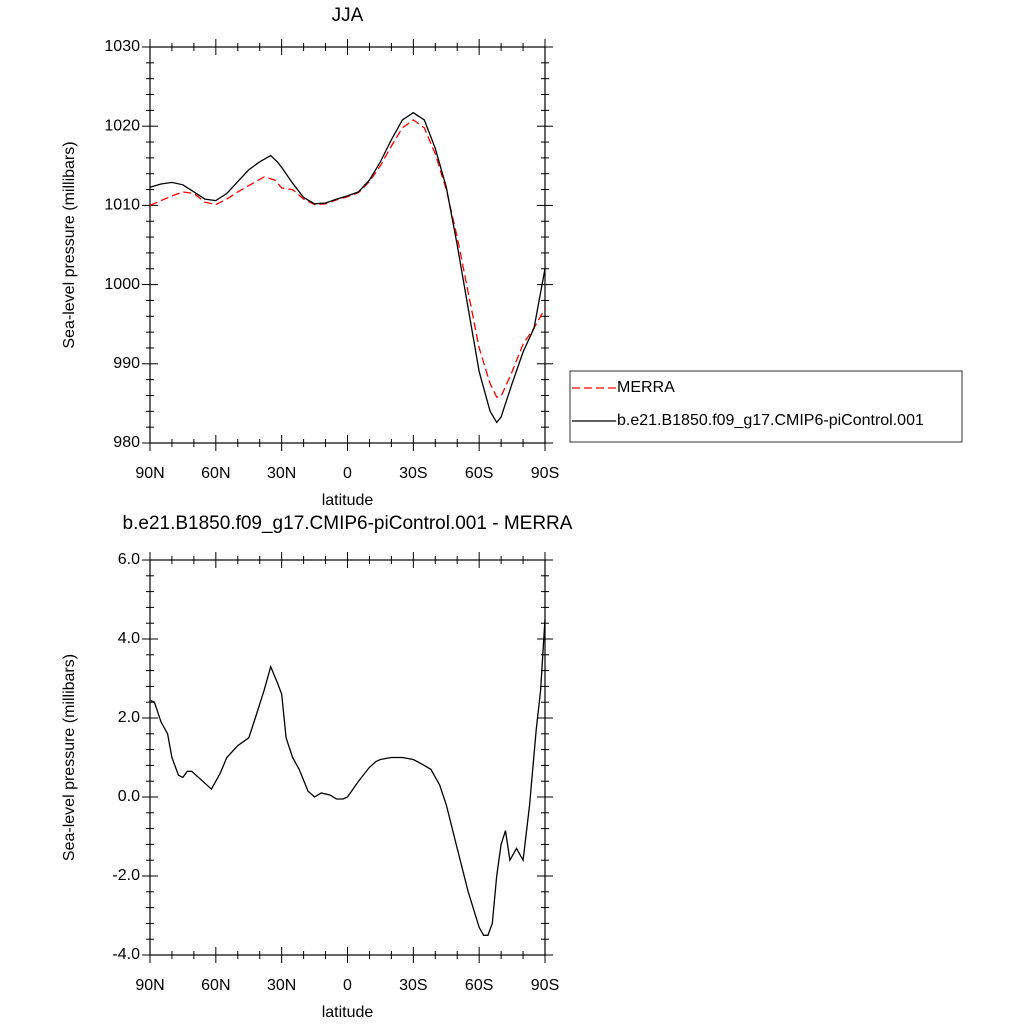 Image resolution: width=1024 pixels, height=1024 pixels. What do you see at coordinates (348, 15) in the screenshot?
I see `chart-title: JJA` at bounding box center [348, 15].